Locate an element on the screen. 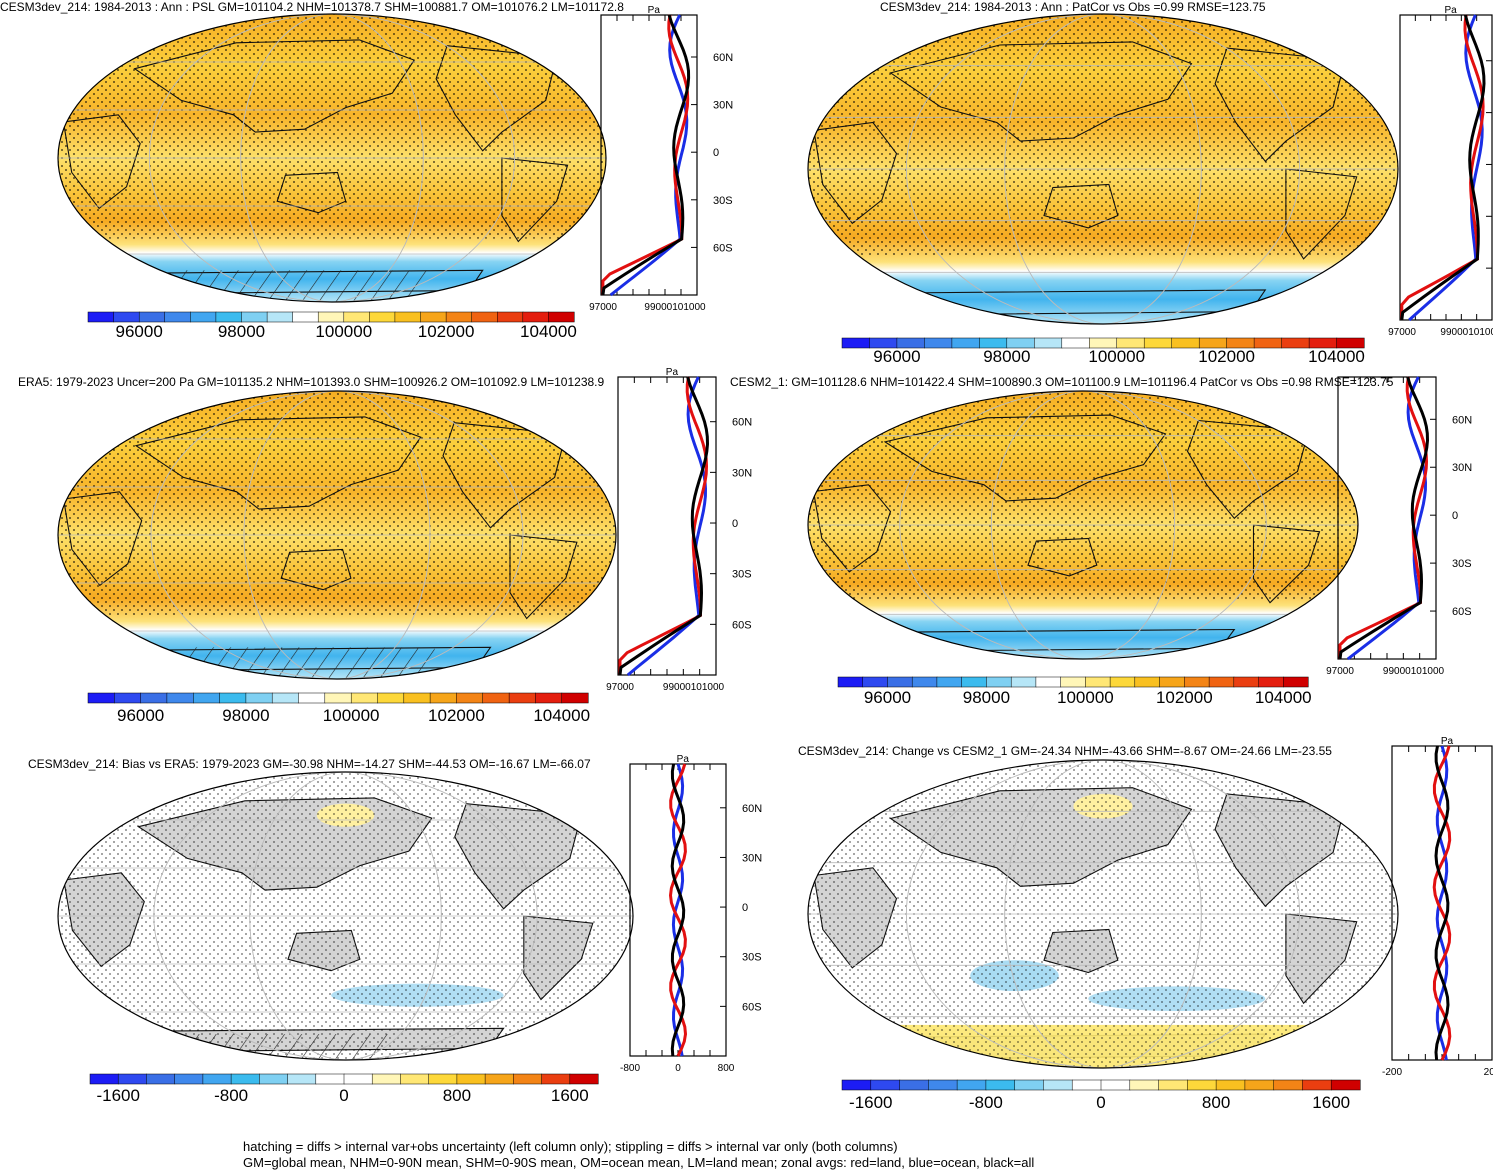  colorbar-label: 1600 is located at coordinates (570, 1095).